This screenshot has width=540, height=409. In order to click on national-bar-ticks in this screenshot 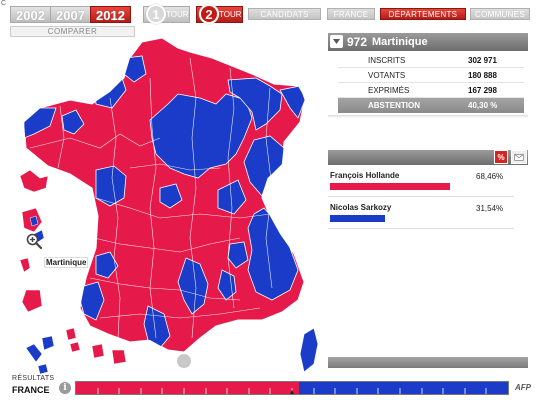, I will do `click(292, 391)`.